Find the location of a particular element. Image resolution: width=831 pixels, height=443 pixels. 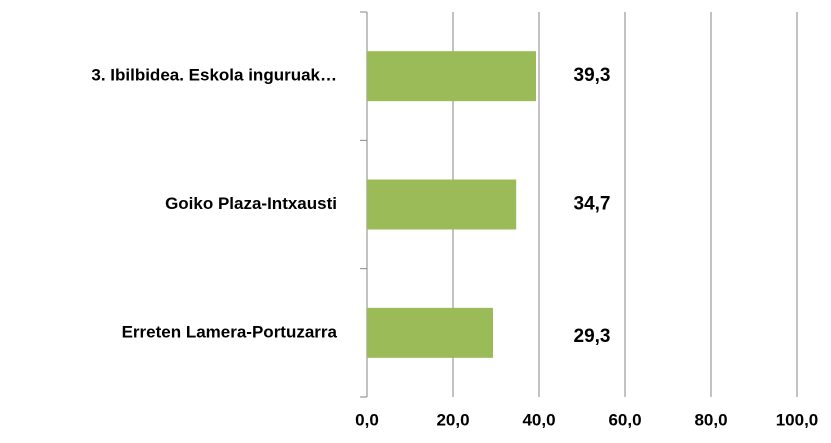

y-tick-label: Erreten Lamera-Portuzarra is located at coordinates (230, 331).